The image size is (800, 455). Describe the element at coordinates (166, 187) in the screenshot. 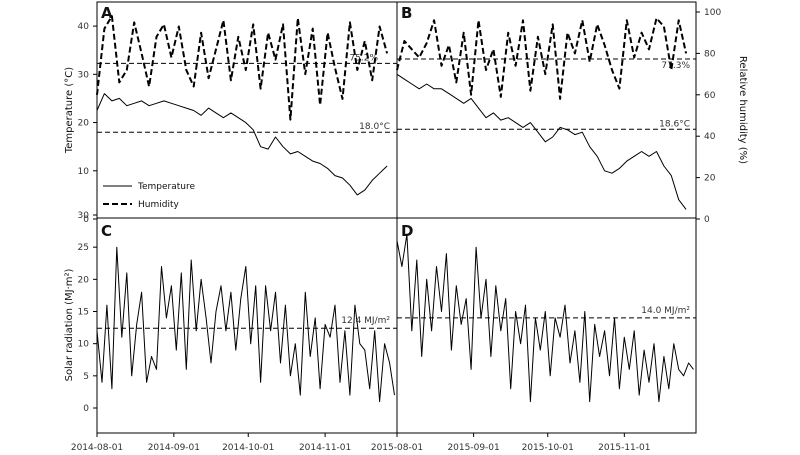

I see `legend-temperature-label: Temperature` at that location.